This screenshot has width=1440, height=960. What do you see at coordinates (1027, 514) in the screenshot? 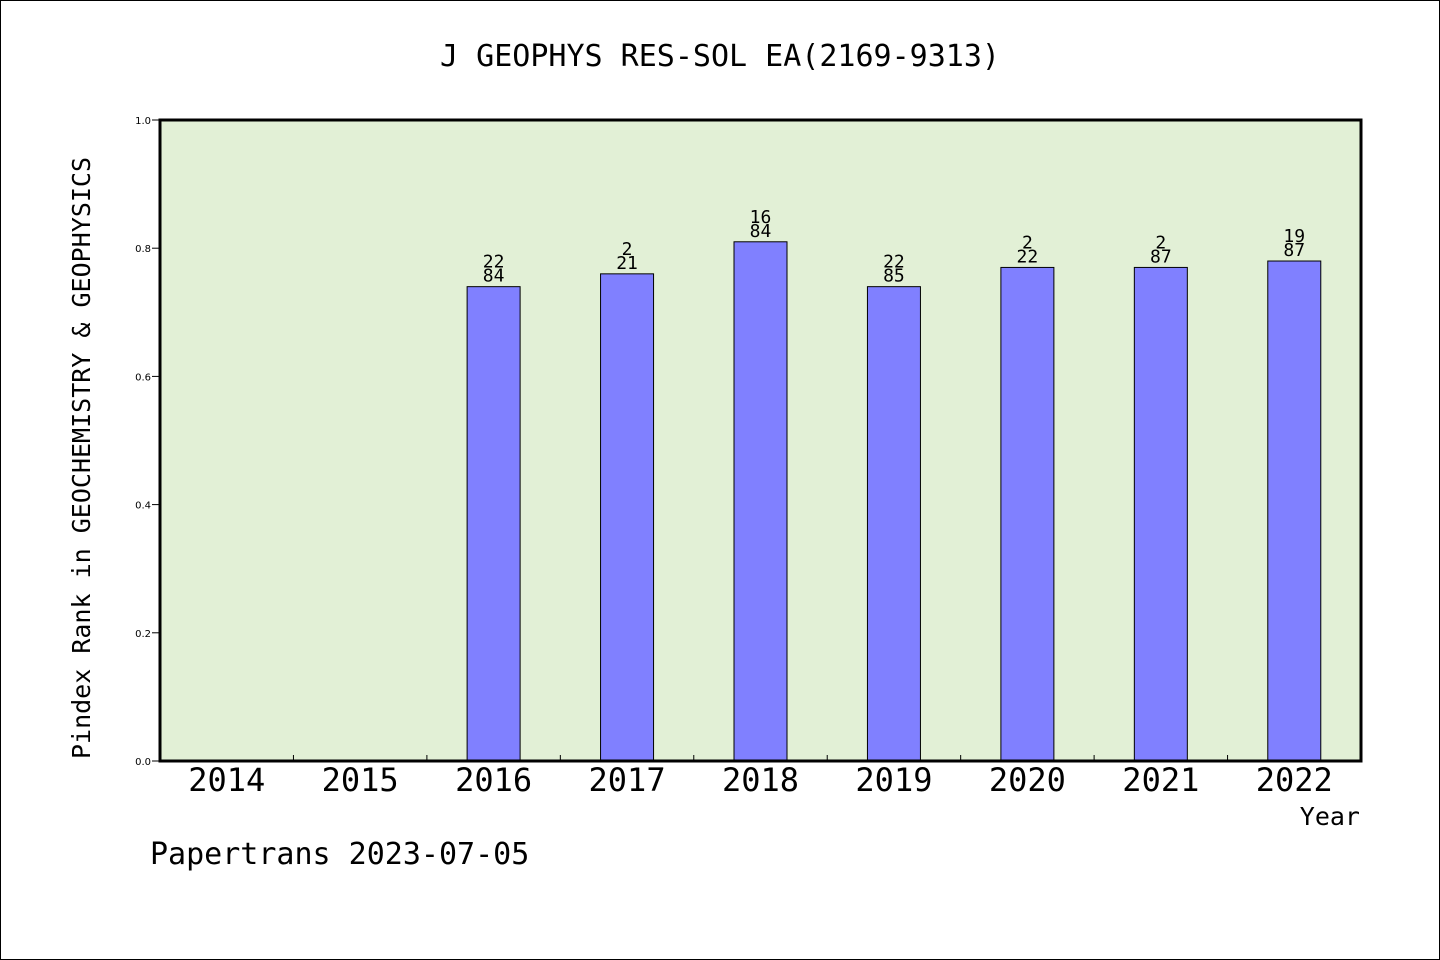
I see `bar-2020` at bounding box center [1027, 514].